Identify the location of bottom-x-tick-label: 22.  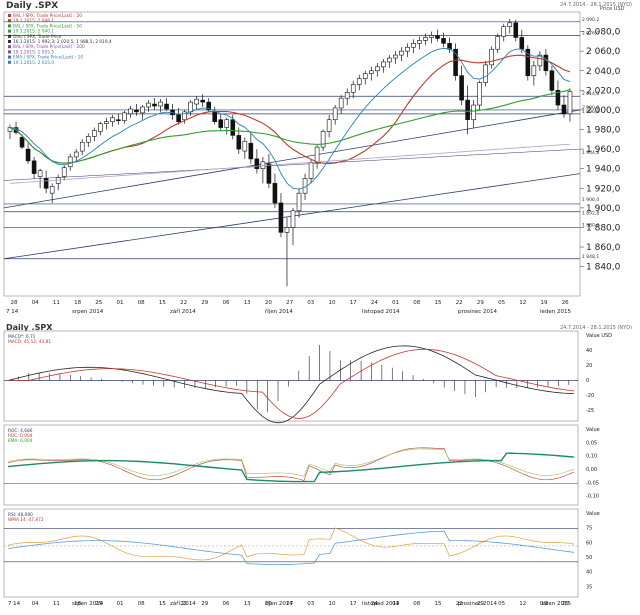
(459, 604).